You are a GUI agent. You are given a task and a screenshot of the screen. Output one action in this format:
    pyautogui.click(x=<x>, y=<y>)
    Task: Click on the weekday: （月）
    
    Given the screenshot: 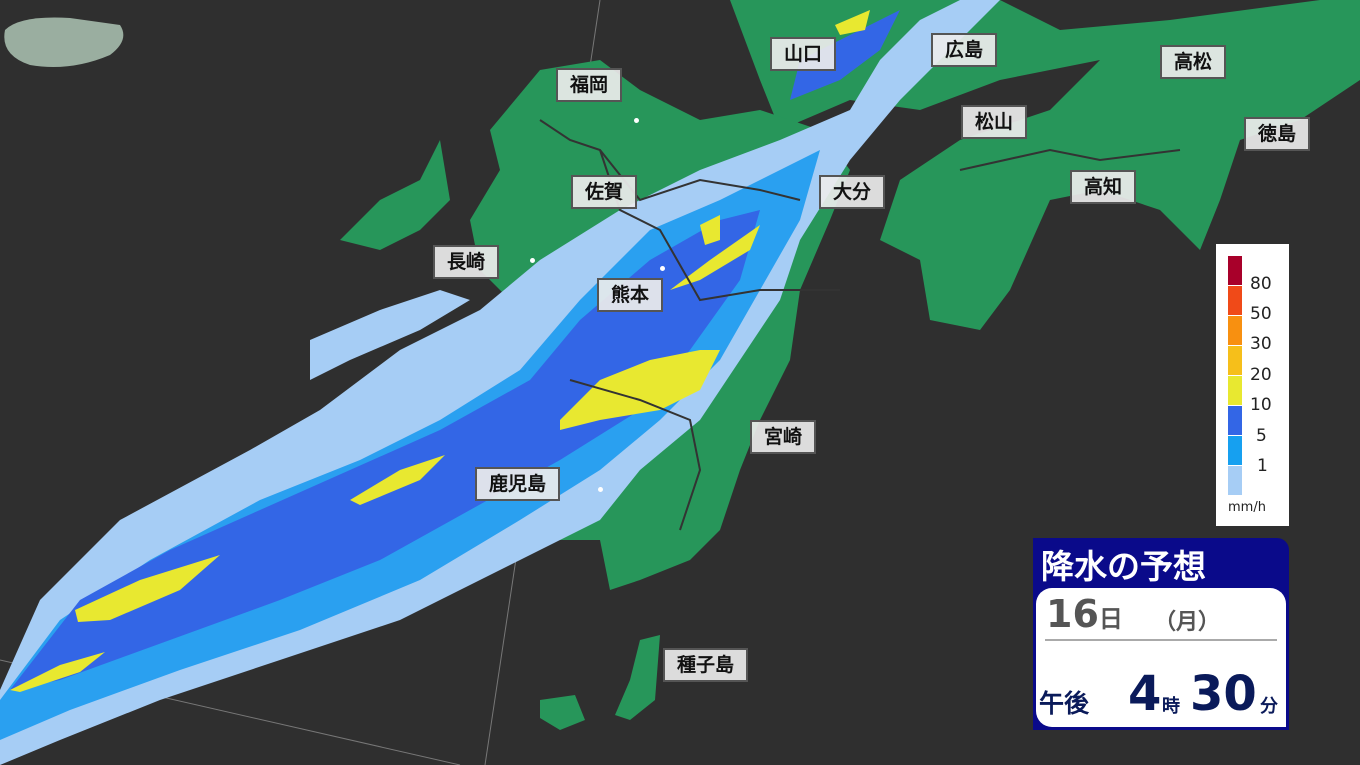 What is the action you would take?
    pyautogui.click(x=1187, y=622)
    